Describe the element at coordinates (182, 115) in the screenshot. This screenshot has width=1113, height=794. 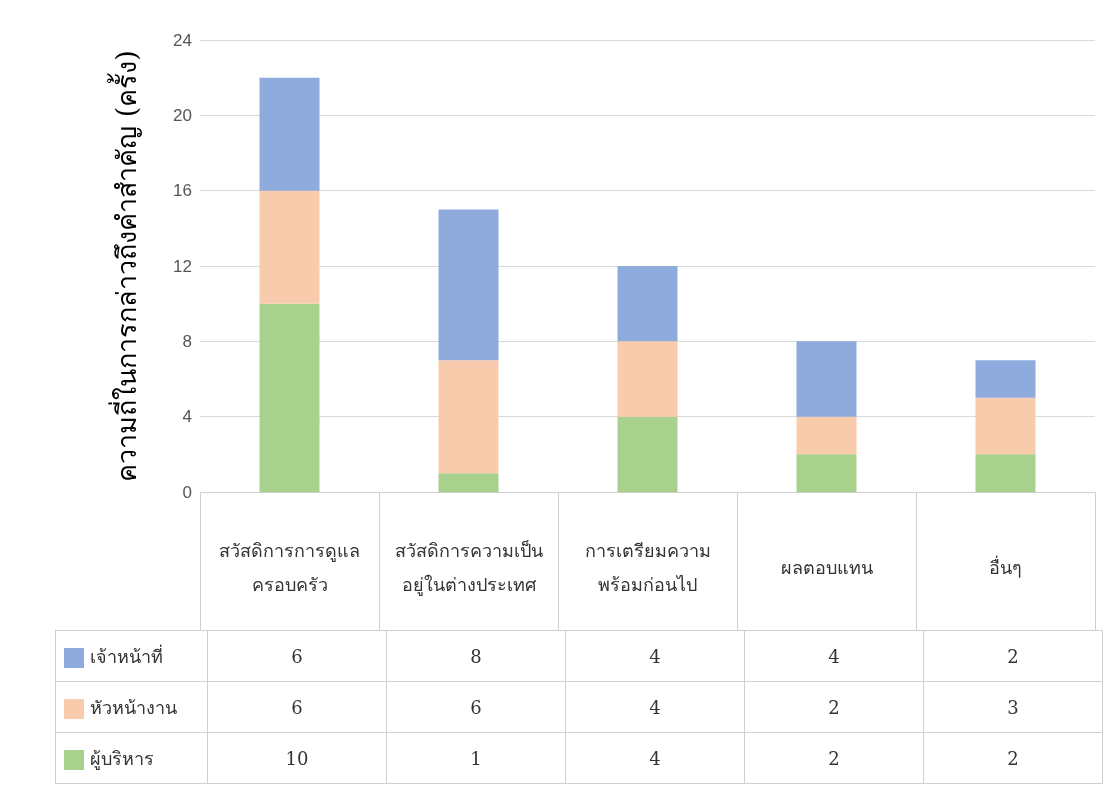
I see `y-tick-label: 20` at that location.